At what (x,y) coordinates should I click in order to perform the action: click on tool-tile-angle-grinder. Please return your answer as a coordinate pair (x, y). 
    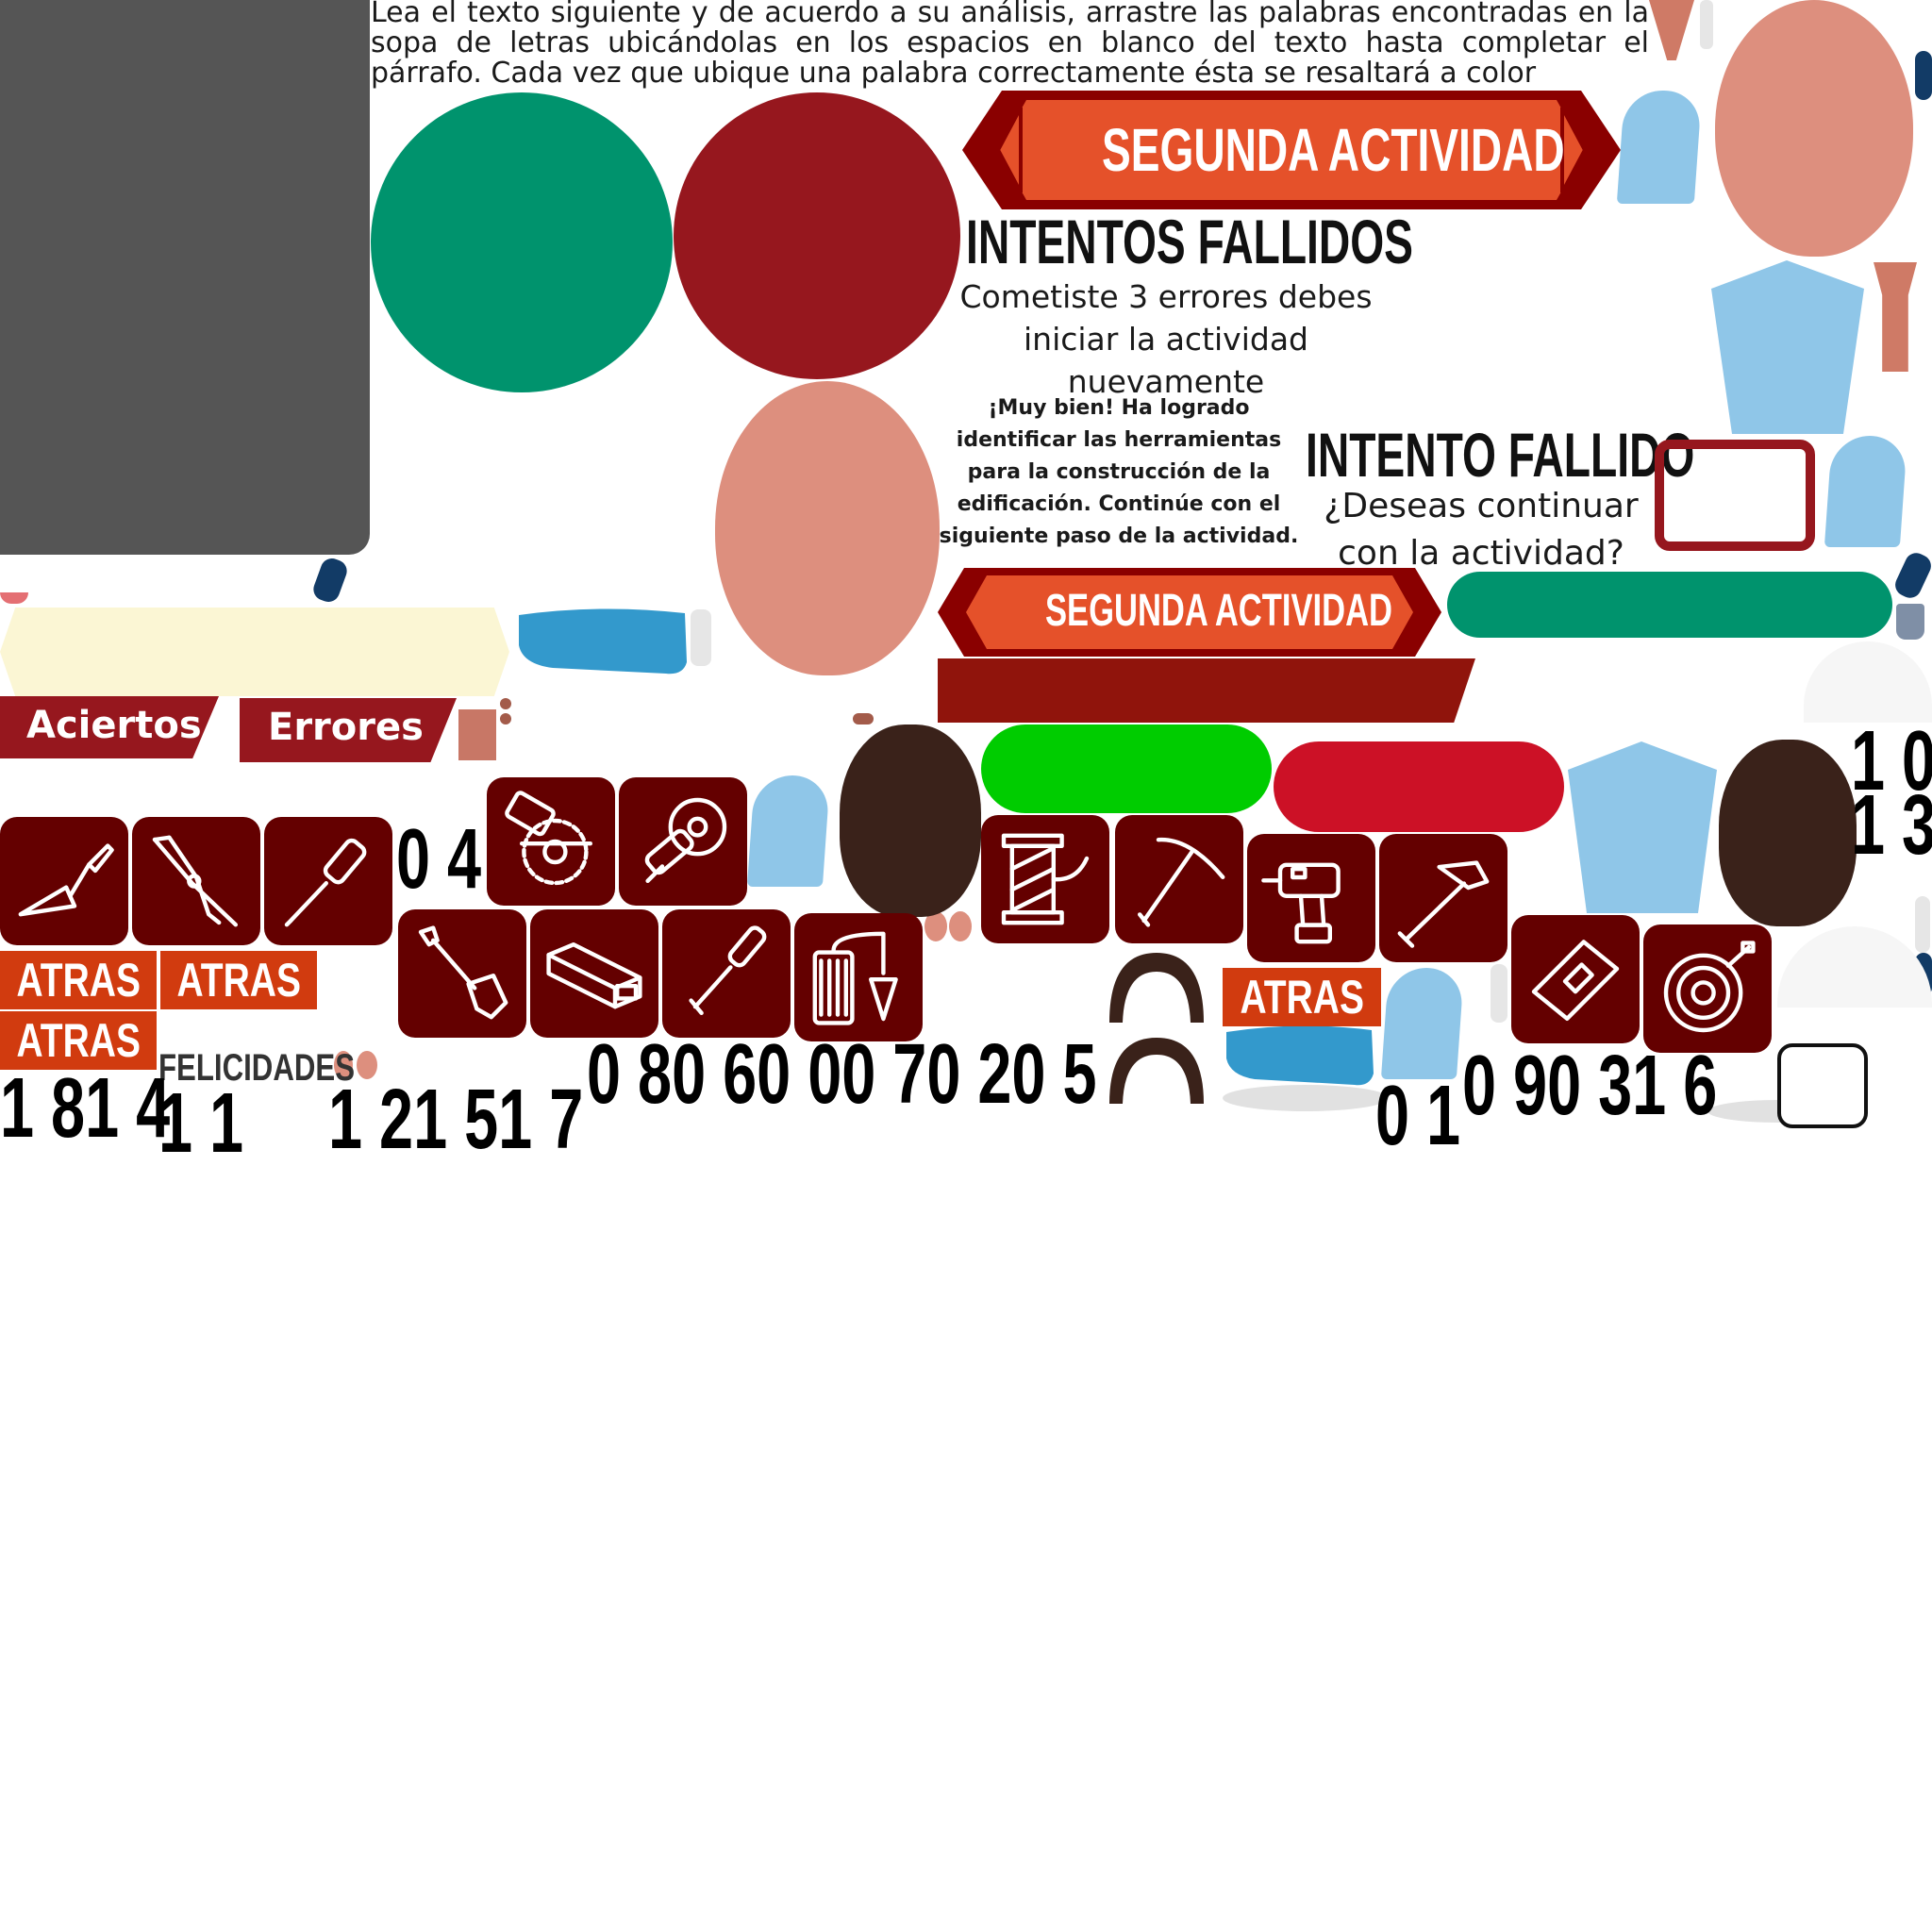
    Looking at the image, I should click on (683, 842).